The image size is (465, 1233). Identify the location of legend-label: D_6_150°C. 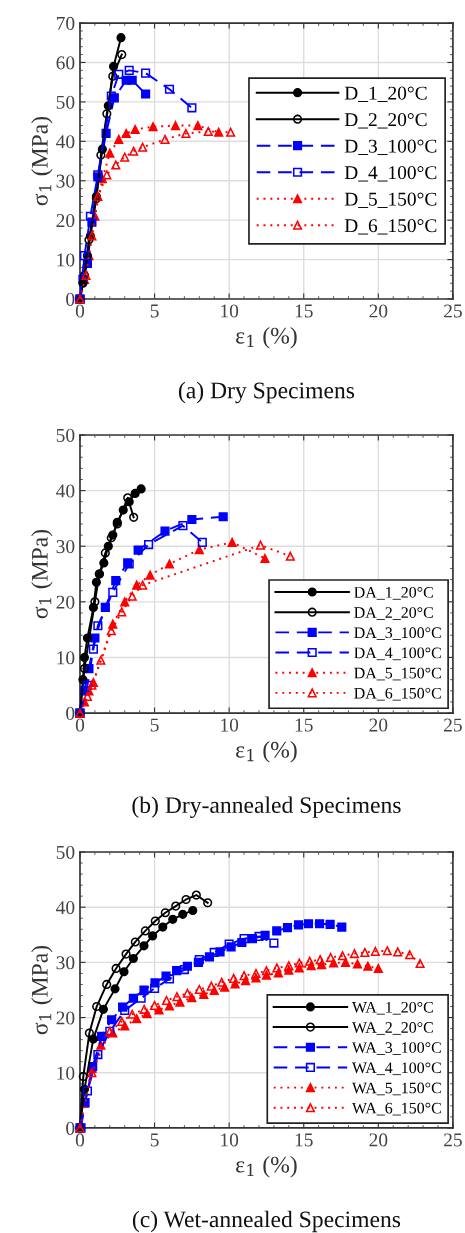
(390, 227).